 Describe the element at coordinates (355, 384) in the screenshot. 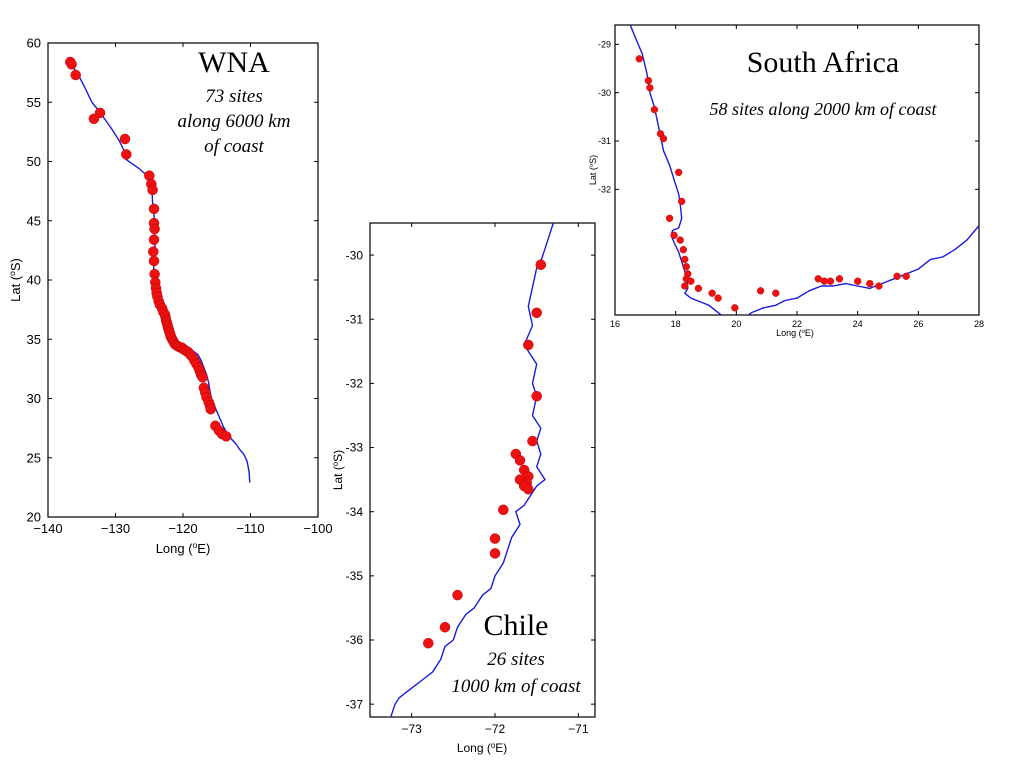

I see `chile-y-tick-label: -32` at that location.